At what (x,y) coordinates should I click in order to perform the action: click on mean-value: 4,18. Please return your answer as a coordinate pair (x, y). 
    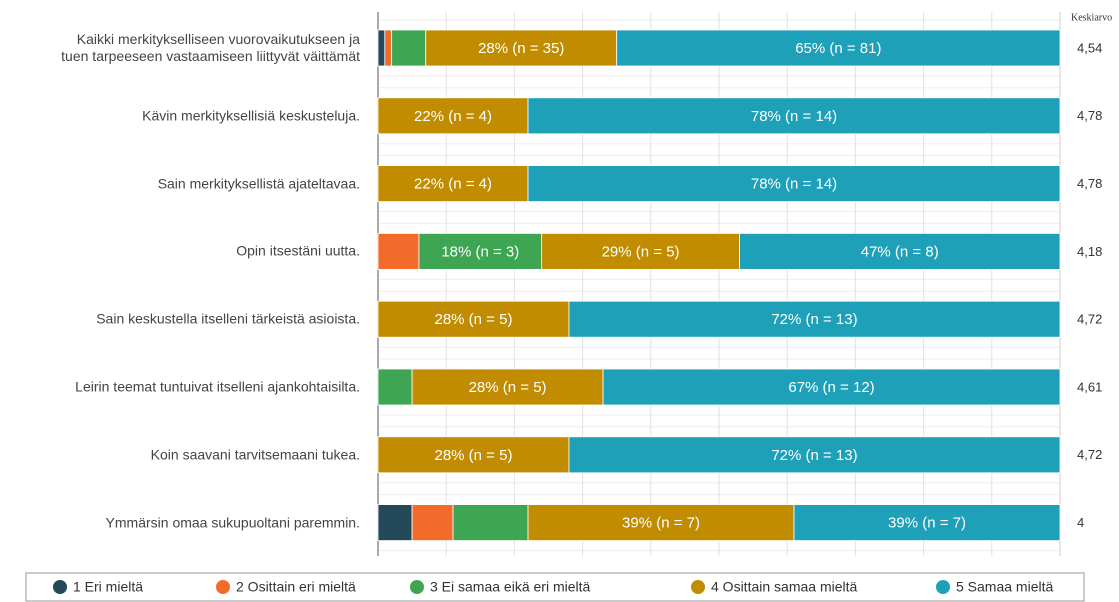
    Looking at the image, I should click on (1089, 251).